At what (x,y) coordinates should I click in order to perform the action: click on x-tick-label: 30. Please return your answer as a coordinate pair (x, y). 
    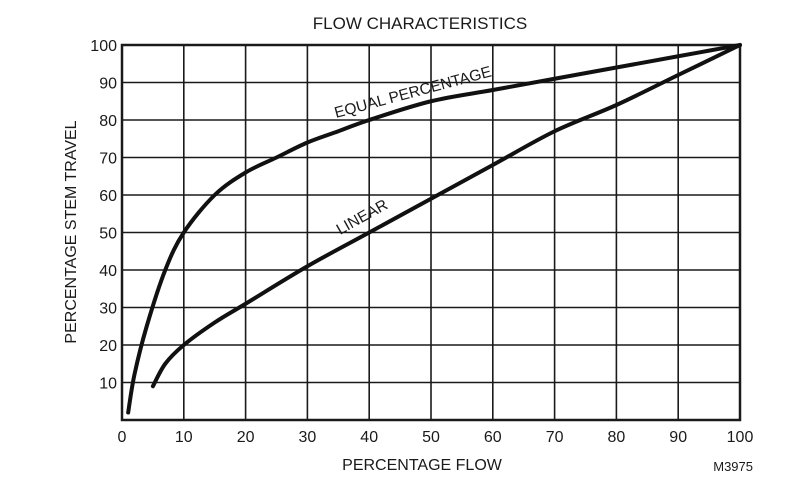
    Looking at the image, I should click on (308, 437).